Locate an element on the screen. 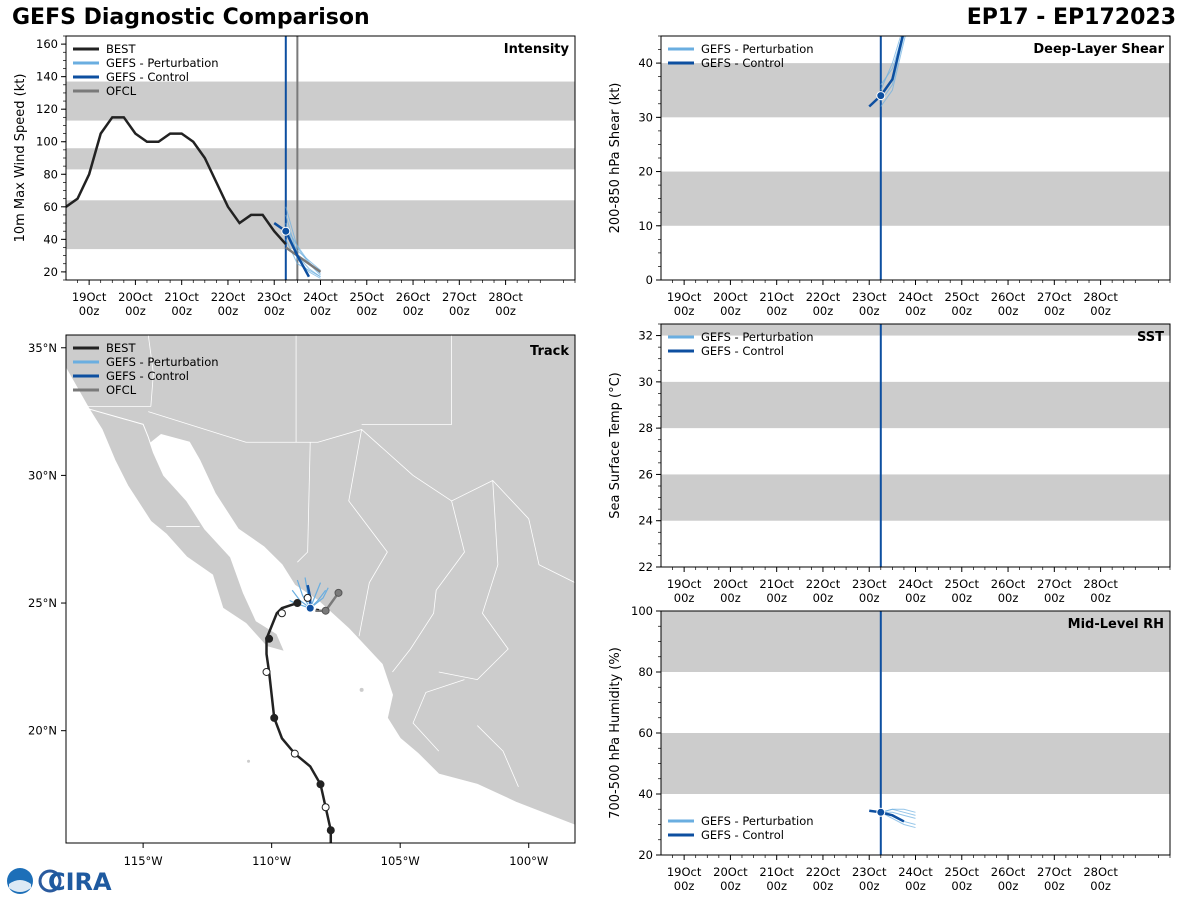 Image resolution: width=1200 pixels, height=900 pixels. cira-logo: CIRA is located at coordinates (61, 883).